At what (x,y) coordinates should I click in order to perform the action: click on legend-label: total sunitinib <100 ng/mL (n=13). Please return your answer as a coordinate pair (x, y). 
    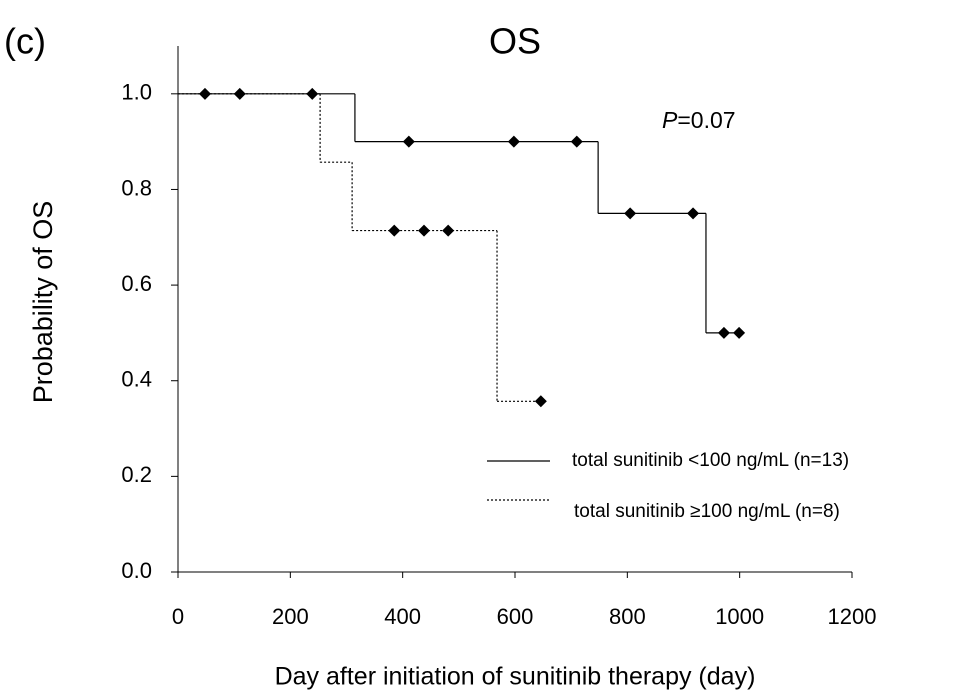
    Looking at the image, I should click on (710, 460).